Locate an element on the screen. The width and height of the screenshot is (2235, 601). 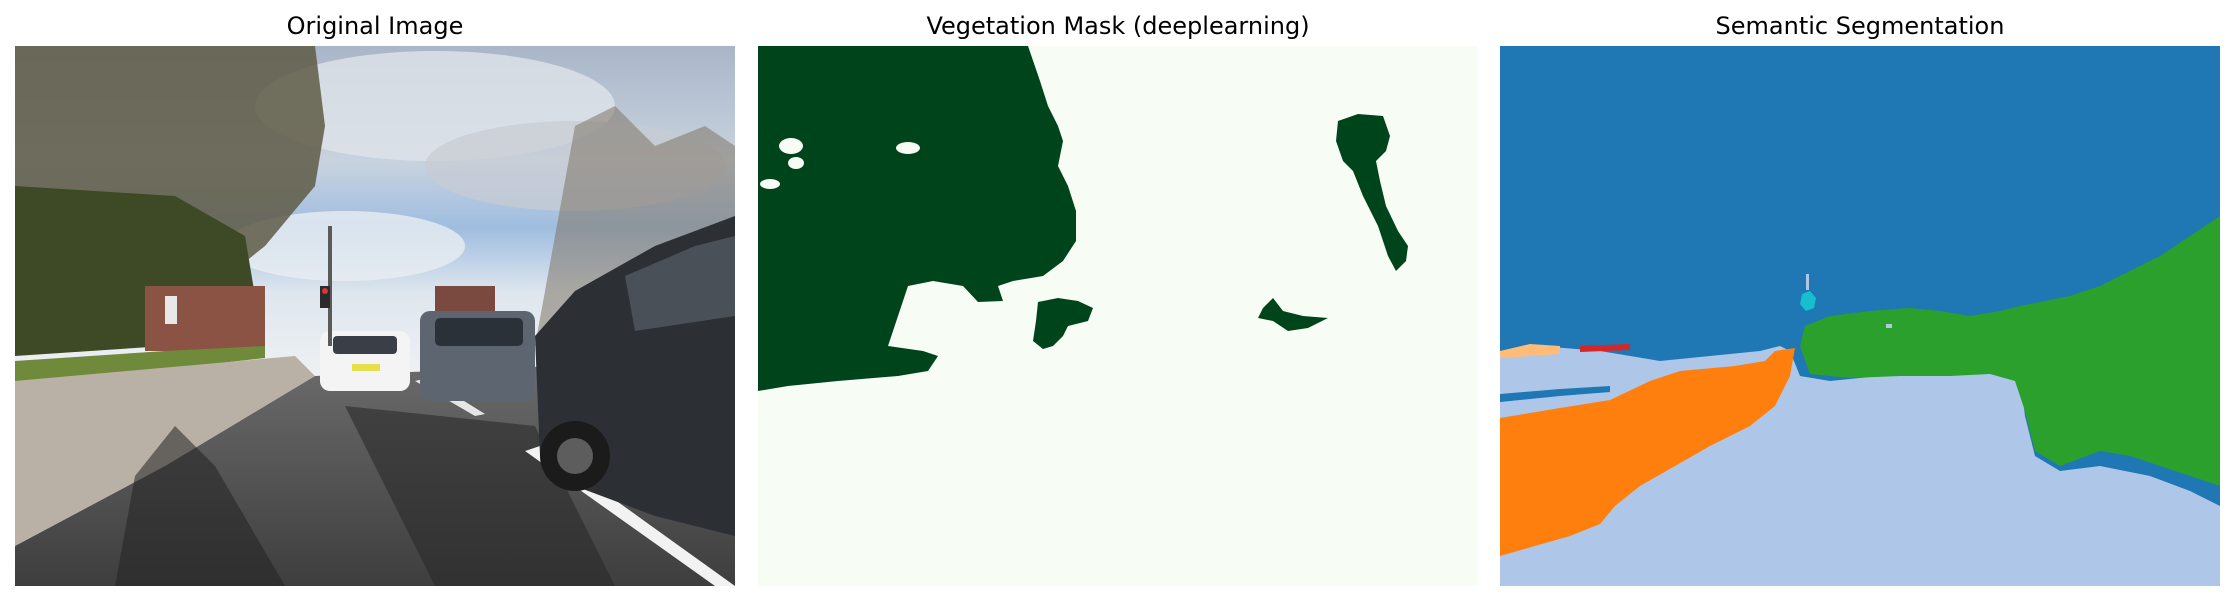
original-image-title: Original Image is located at coordinates (375, 26).